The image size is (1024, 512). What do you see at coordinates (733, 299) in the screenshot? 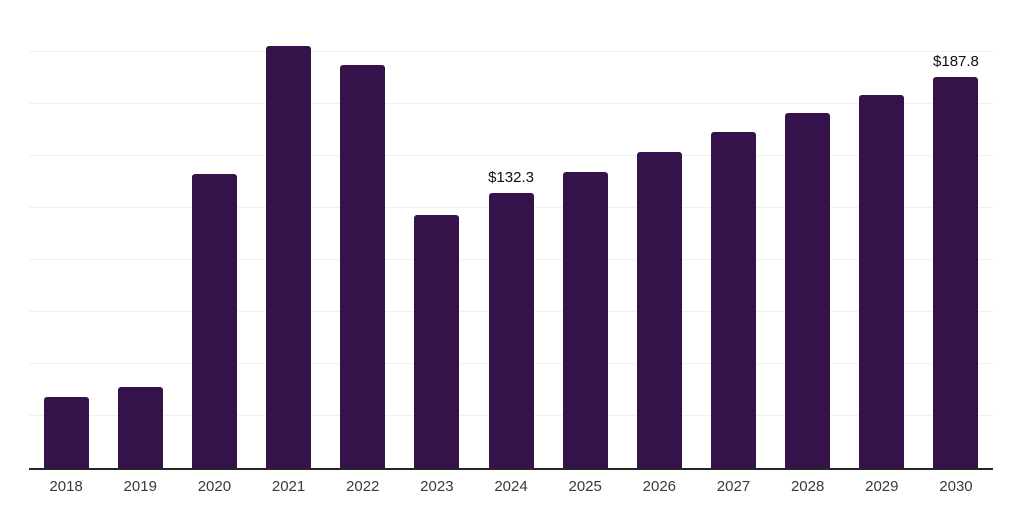
I see `bar-2027` at bounding box center [733, 299].